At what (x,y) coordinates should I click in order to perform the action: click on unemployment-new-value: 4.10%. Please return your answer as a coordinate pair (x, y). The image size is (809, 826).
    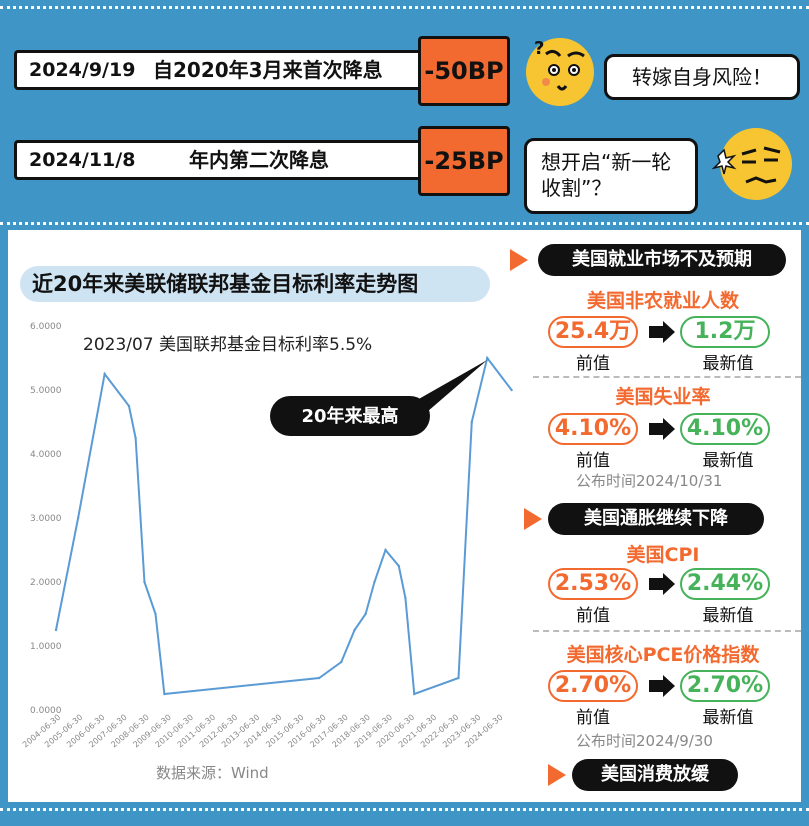
    Looking at the image, I should click on (725, 429).